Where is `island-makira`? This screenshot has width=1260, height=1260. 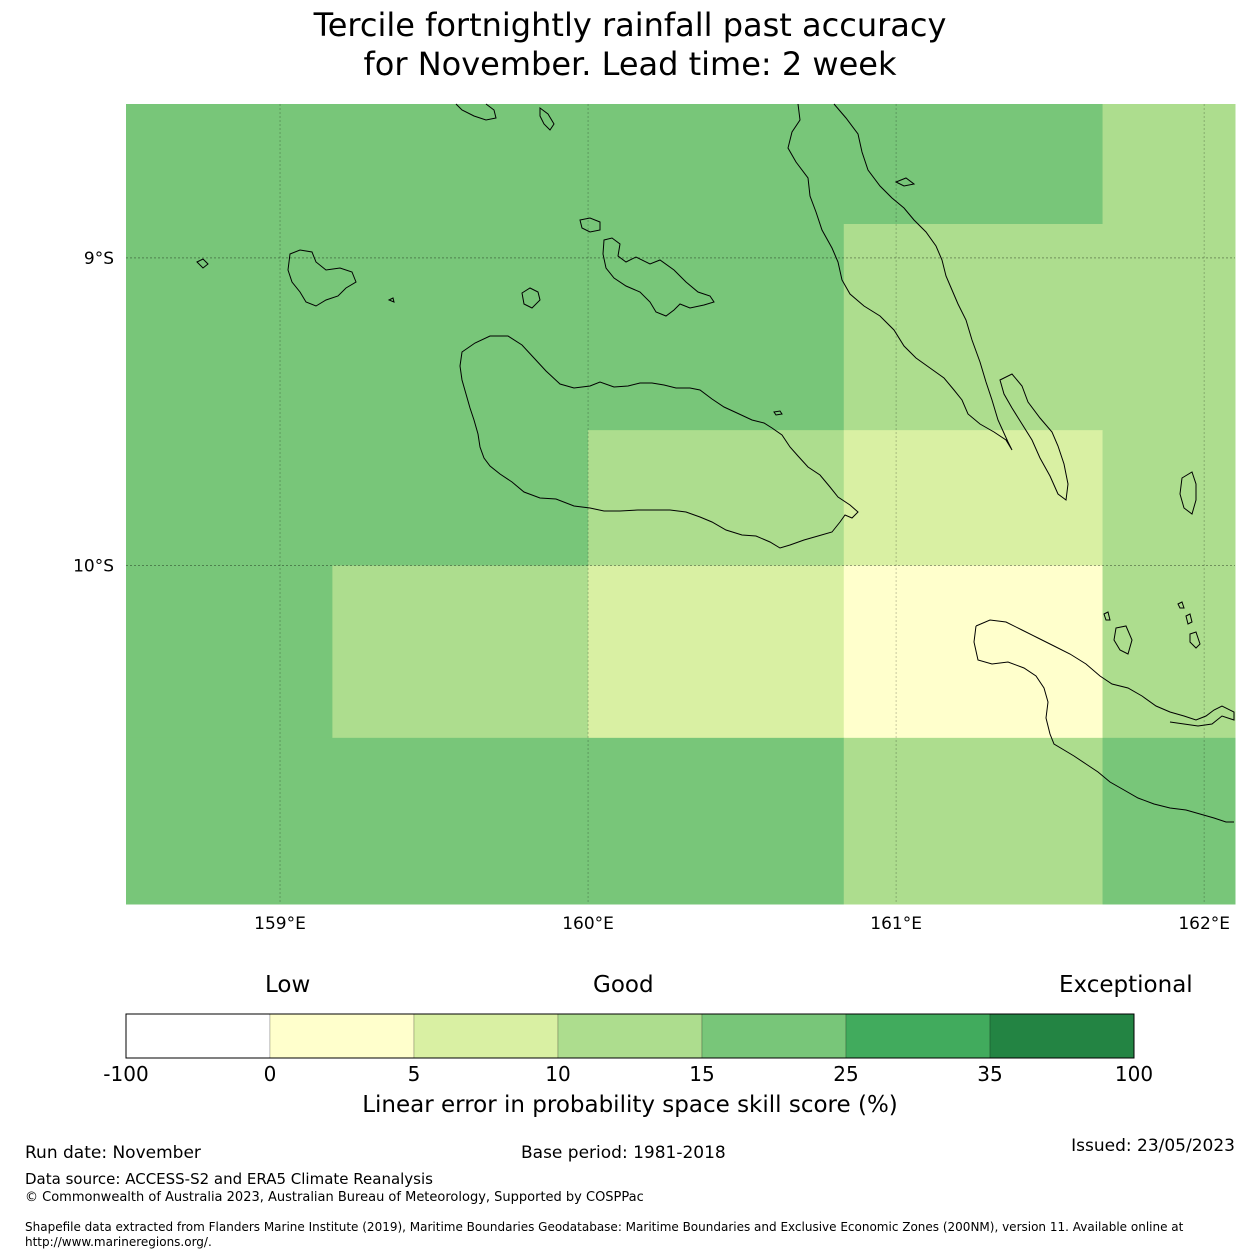
island-makira is located at coordinates (1105, 673).